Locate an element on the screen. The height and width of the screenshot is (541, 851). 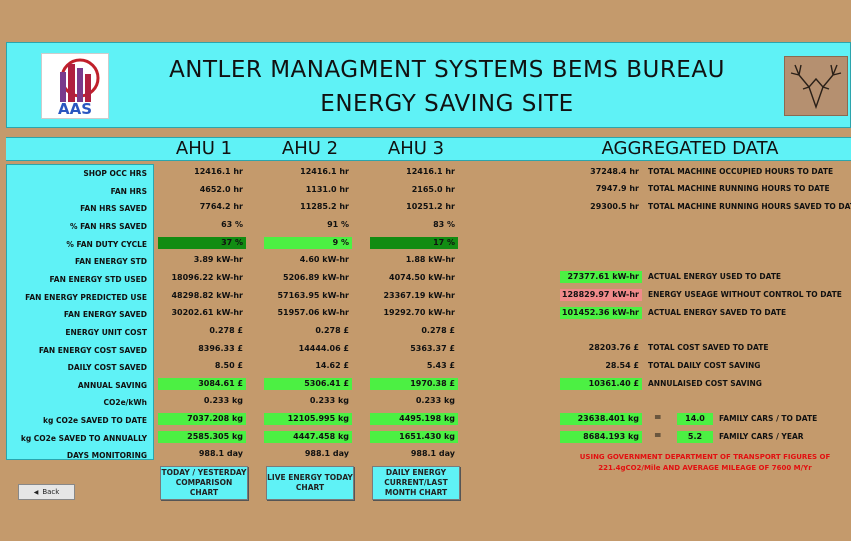
ahu3-cell: 1.88 kW-hr is located at coordinates (430, 260).